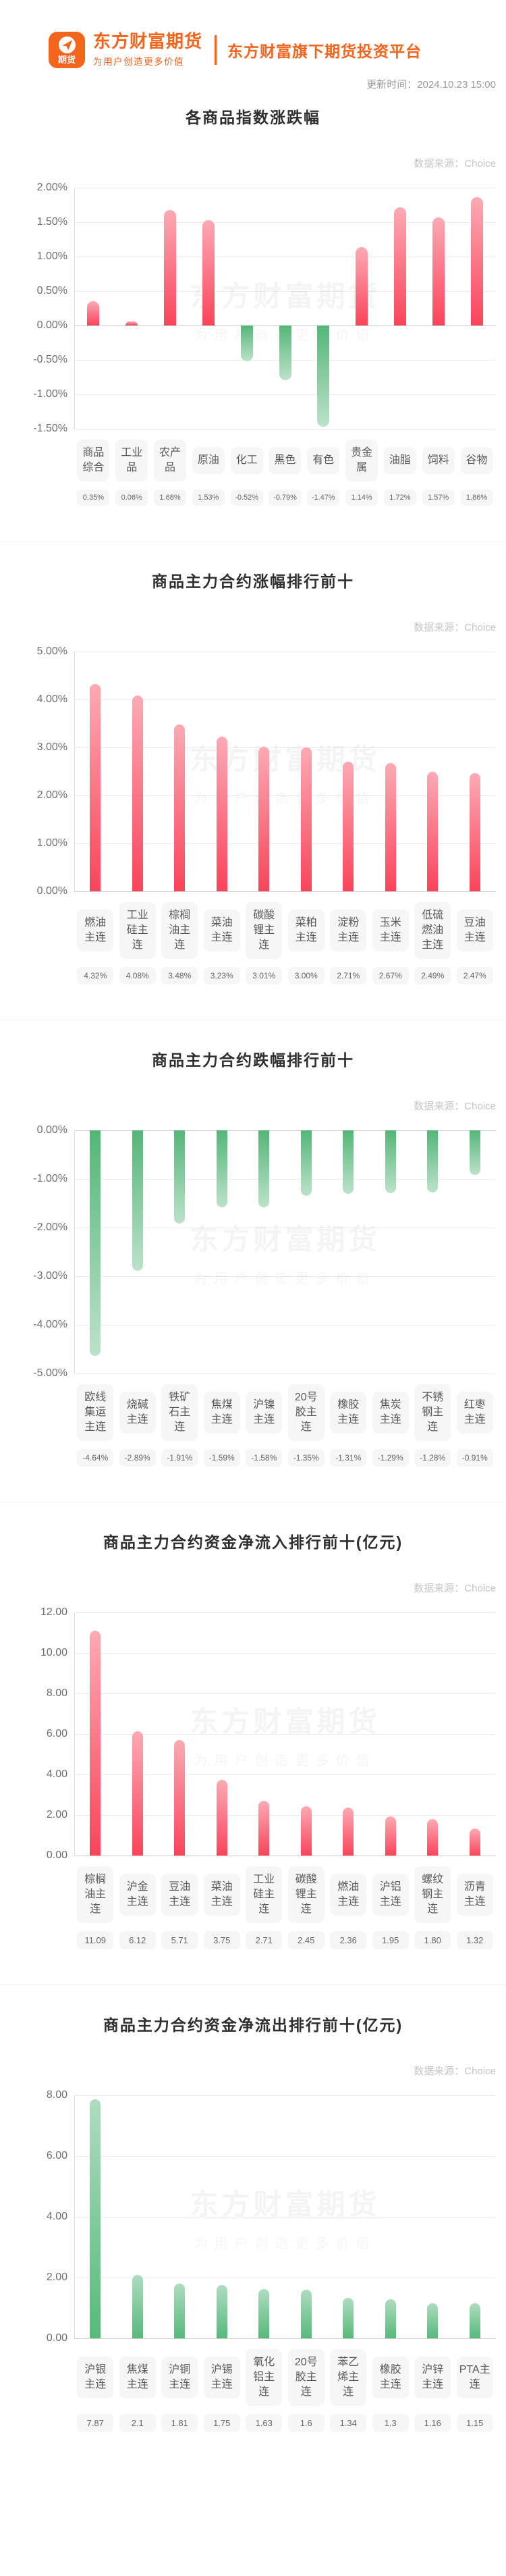 The height and width of the screenshot is (2576, 506). Describe the element at coordinates (74, 1251) in the screenshot. I see `y-axis-line` at that location.